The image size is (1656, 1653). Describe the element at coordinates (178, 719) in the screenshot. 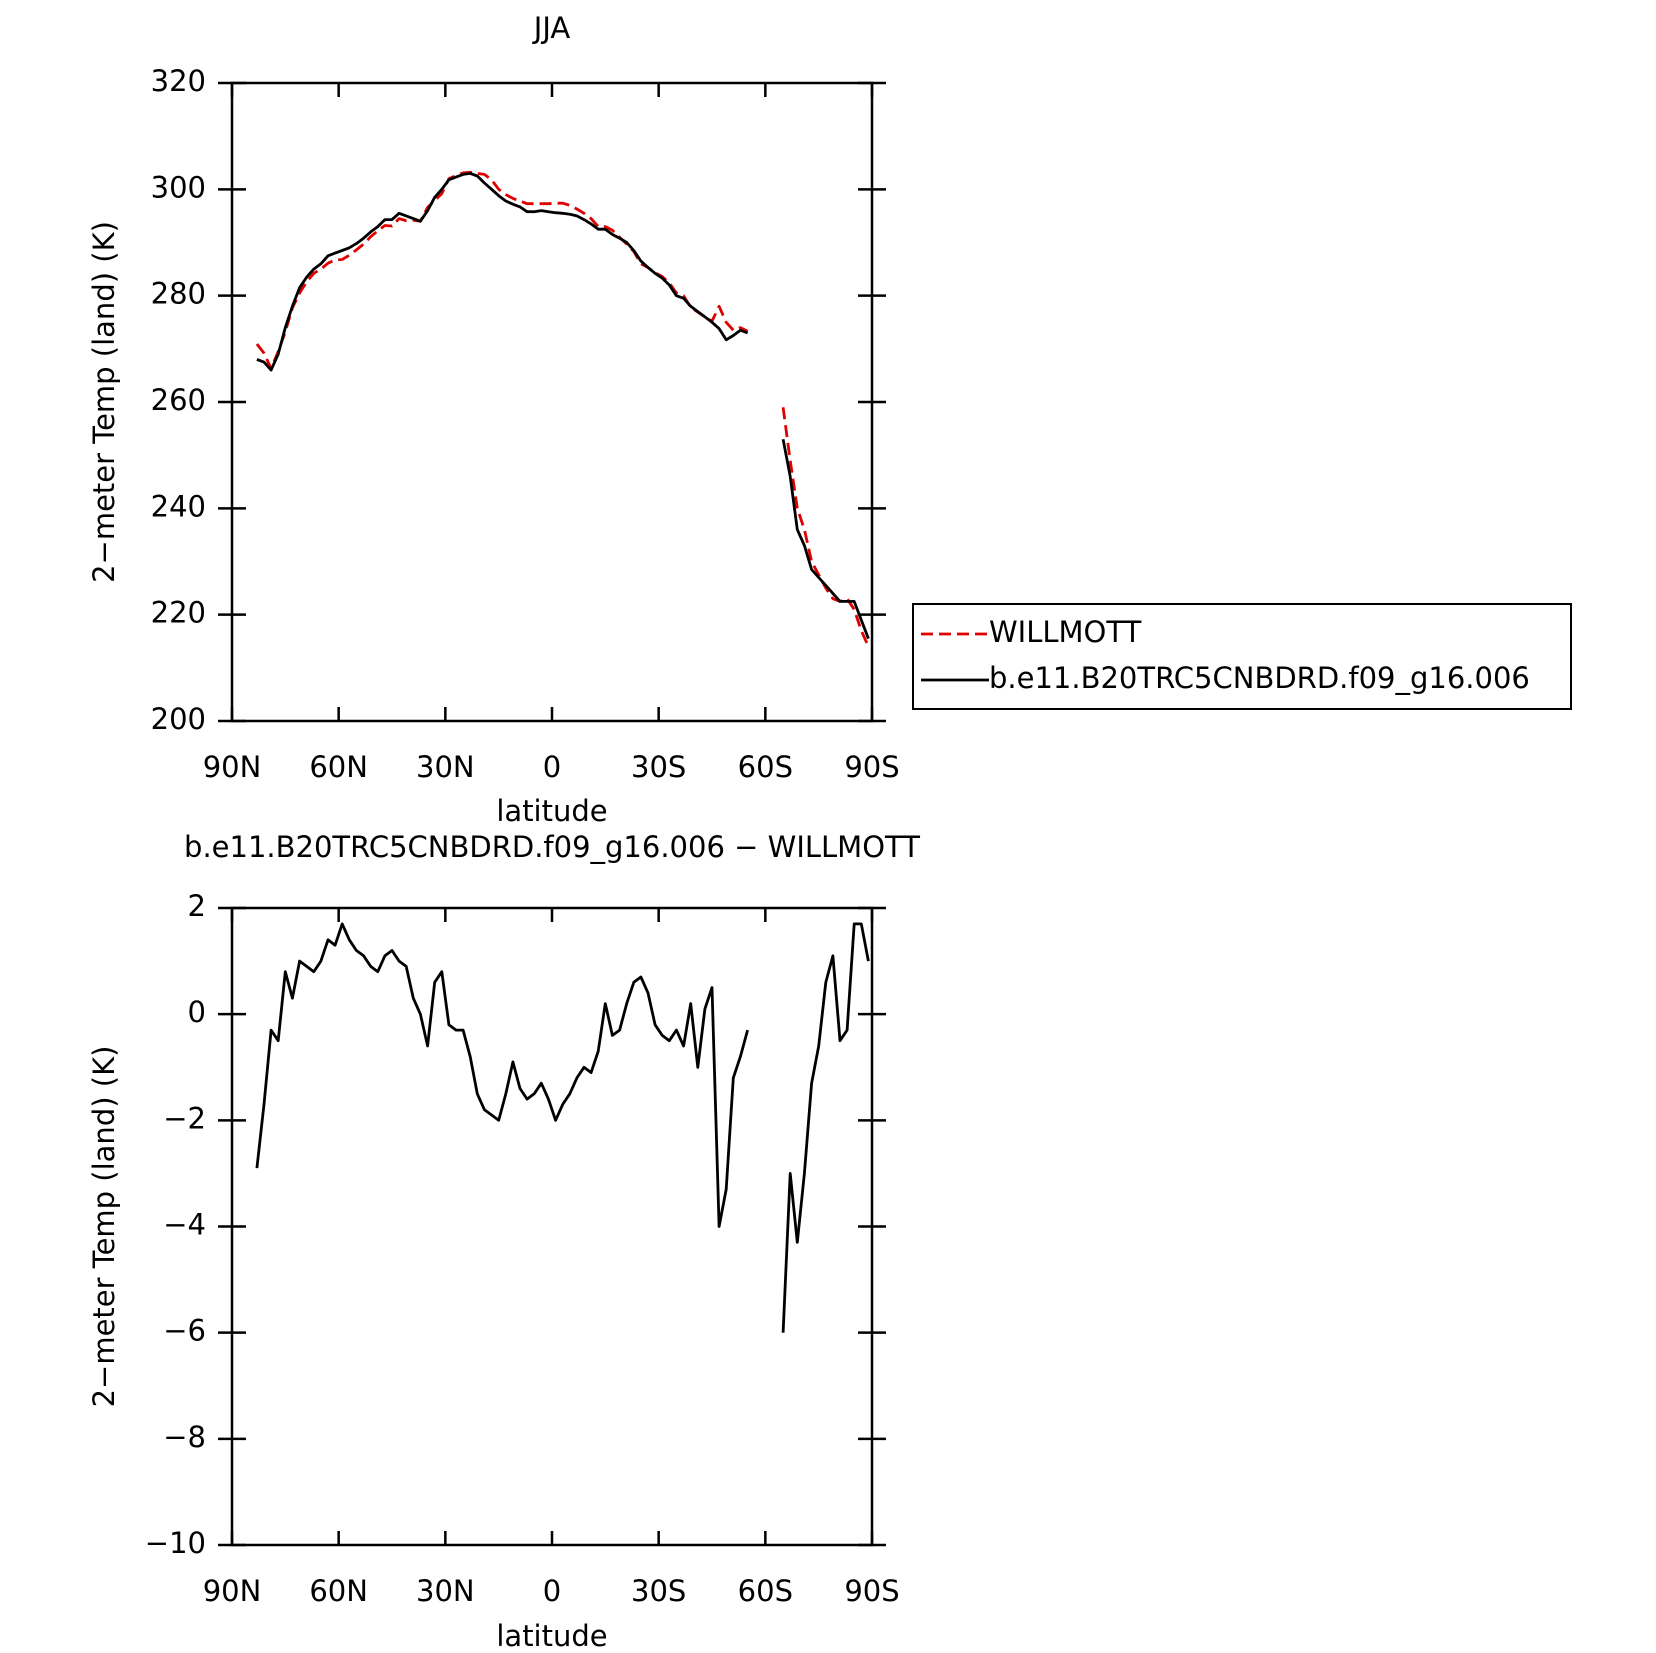

I see `y-tick-label: 200` at that location.